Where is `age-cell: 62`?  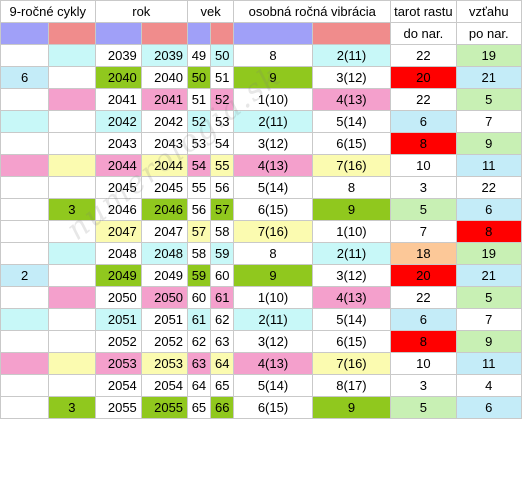 age-cell: 62 is located at coordinates (222, 319).